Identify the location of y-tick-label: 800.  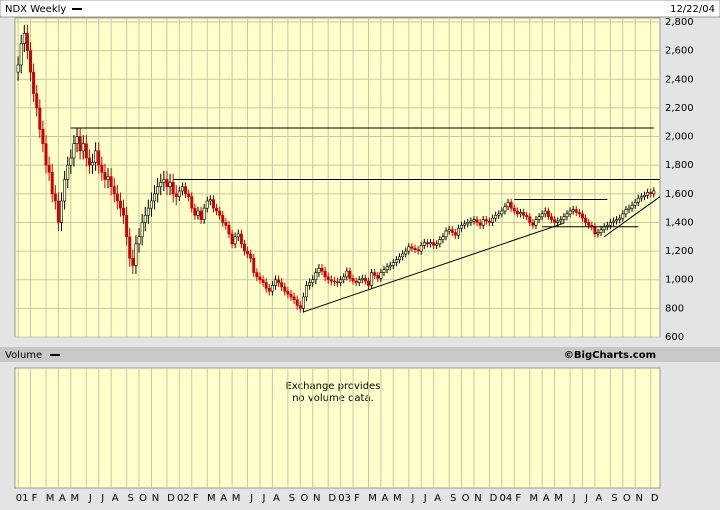
(674, 308).